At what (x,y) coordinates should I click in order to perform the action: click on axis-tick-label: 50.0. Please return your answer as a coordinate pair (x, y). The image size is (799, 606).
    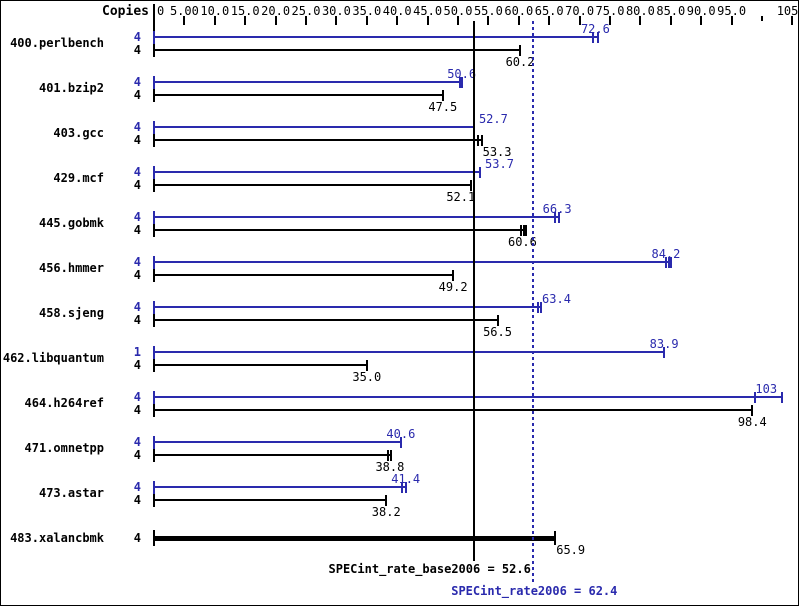
    Looking at the image, I should click on (458, 11).